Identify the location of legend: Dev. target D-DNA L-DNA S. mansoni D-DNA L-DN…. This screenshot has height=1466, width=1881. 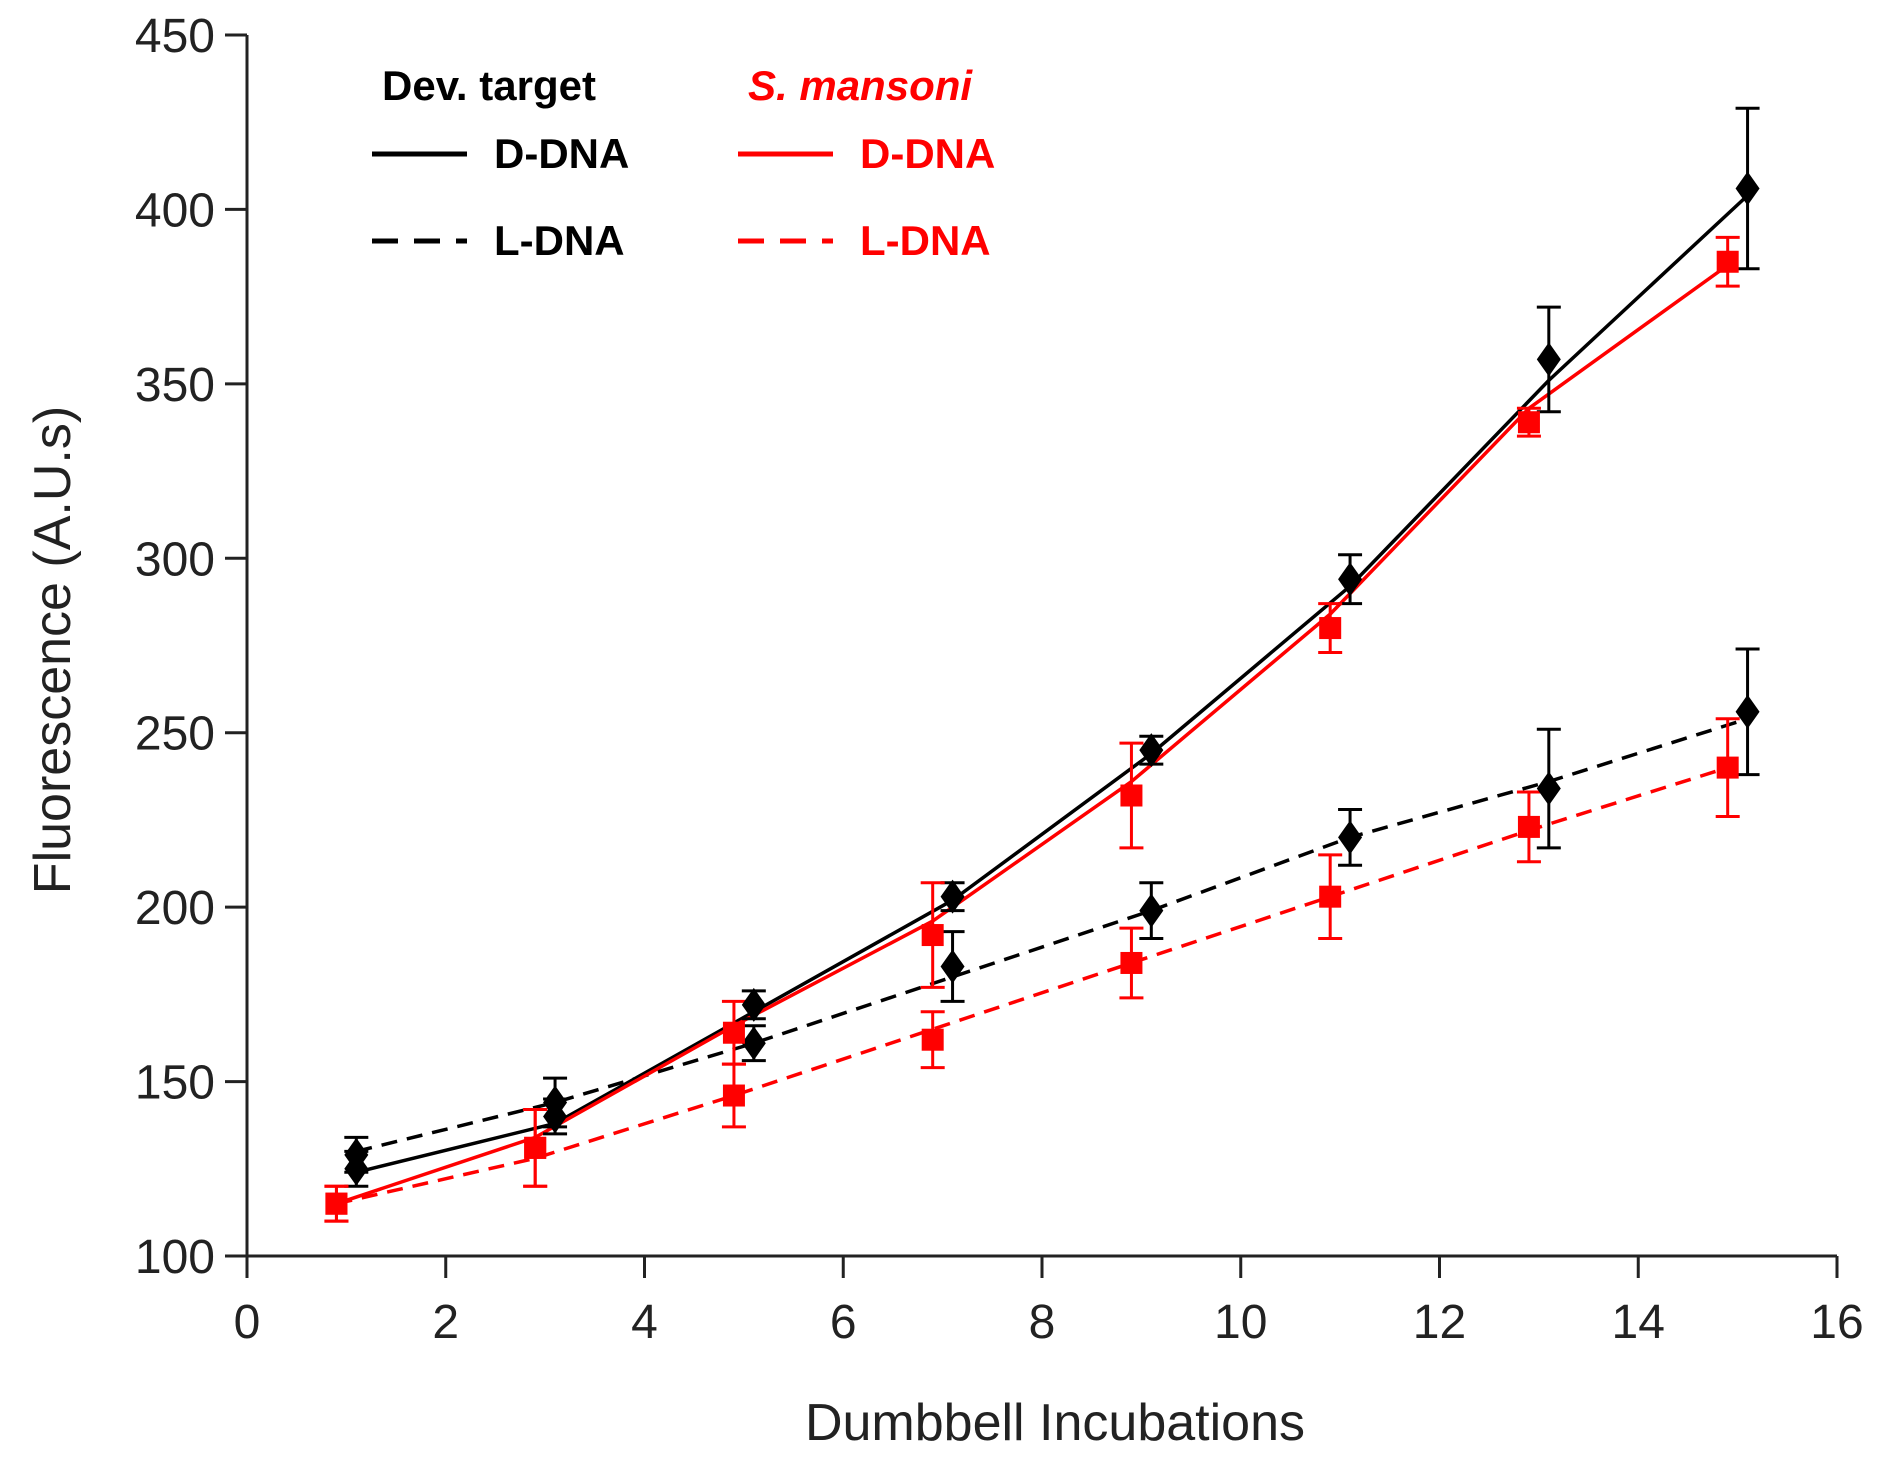
(683, 163).